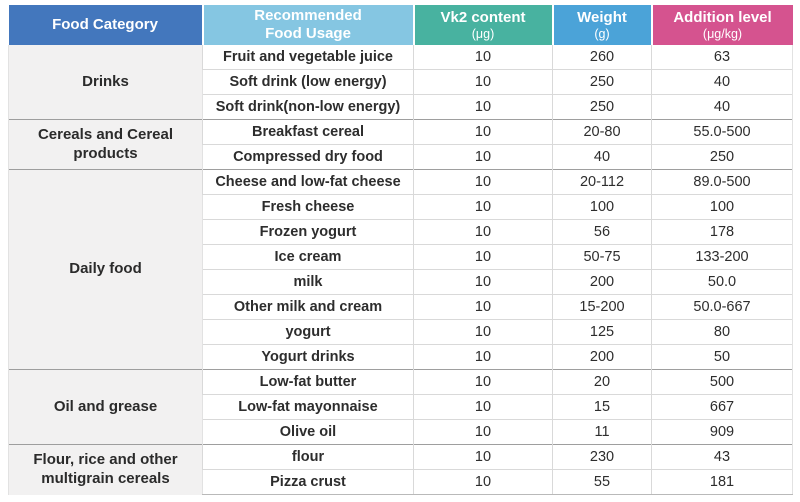  Describe the element at coordinates (602, 157) in the screenshot. I see `weight-cell: 40` at that location.